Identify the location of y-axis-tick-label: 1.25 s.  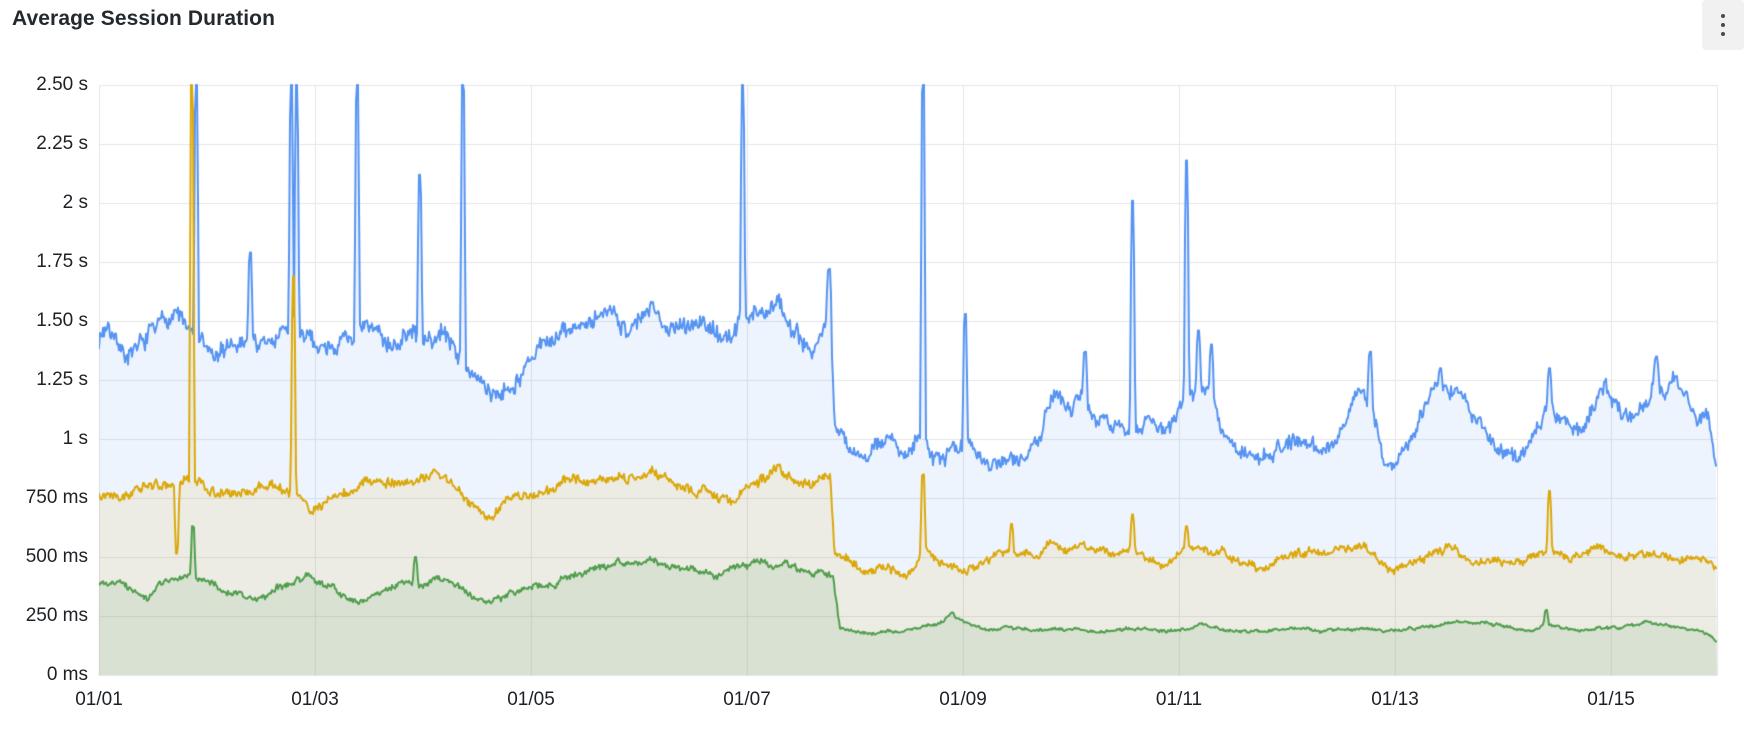
(62, 379).